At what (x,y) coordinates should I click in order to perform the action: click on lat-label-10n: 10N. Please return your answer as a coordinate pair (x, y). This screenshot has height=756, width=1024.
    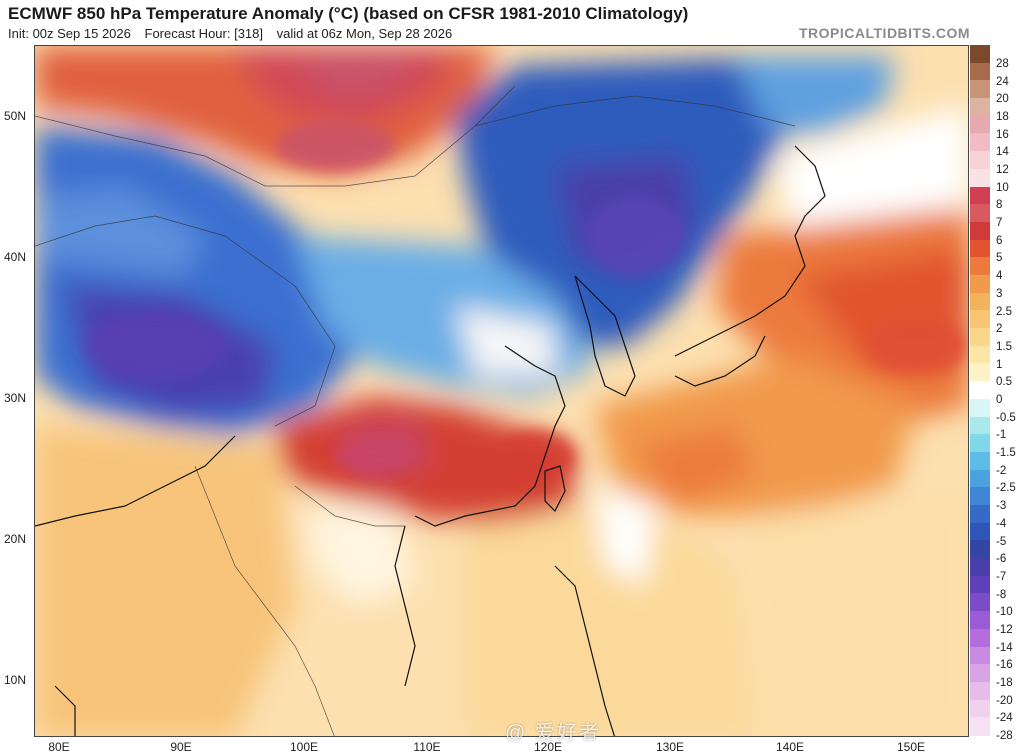
    Looking at the image, I should click on (15, 680).